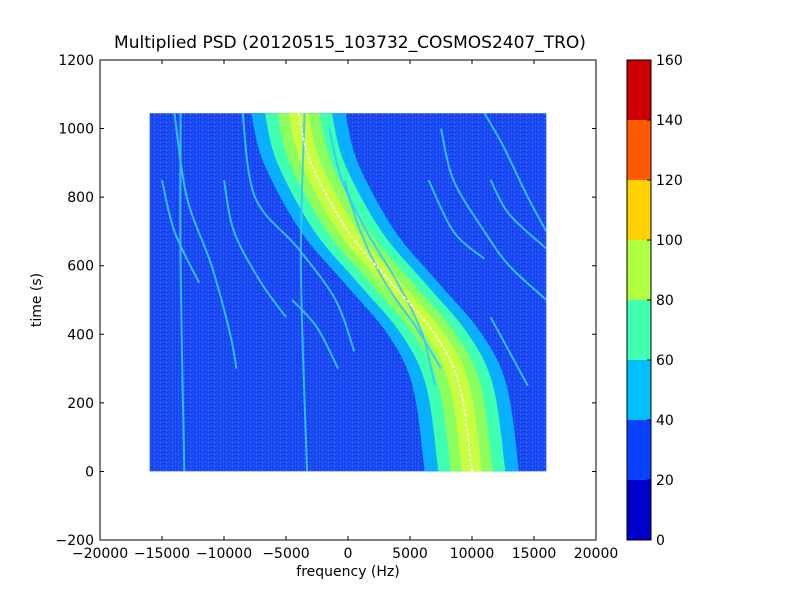 This screenshot has height=600, width=800. I want to click on x-tick-label: 5000, so click(410, 554).